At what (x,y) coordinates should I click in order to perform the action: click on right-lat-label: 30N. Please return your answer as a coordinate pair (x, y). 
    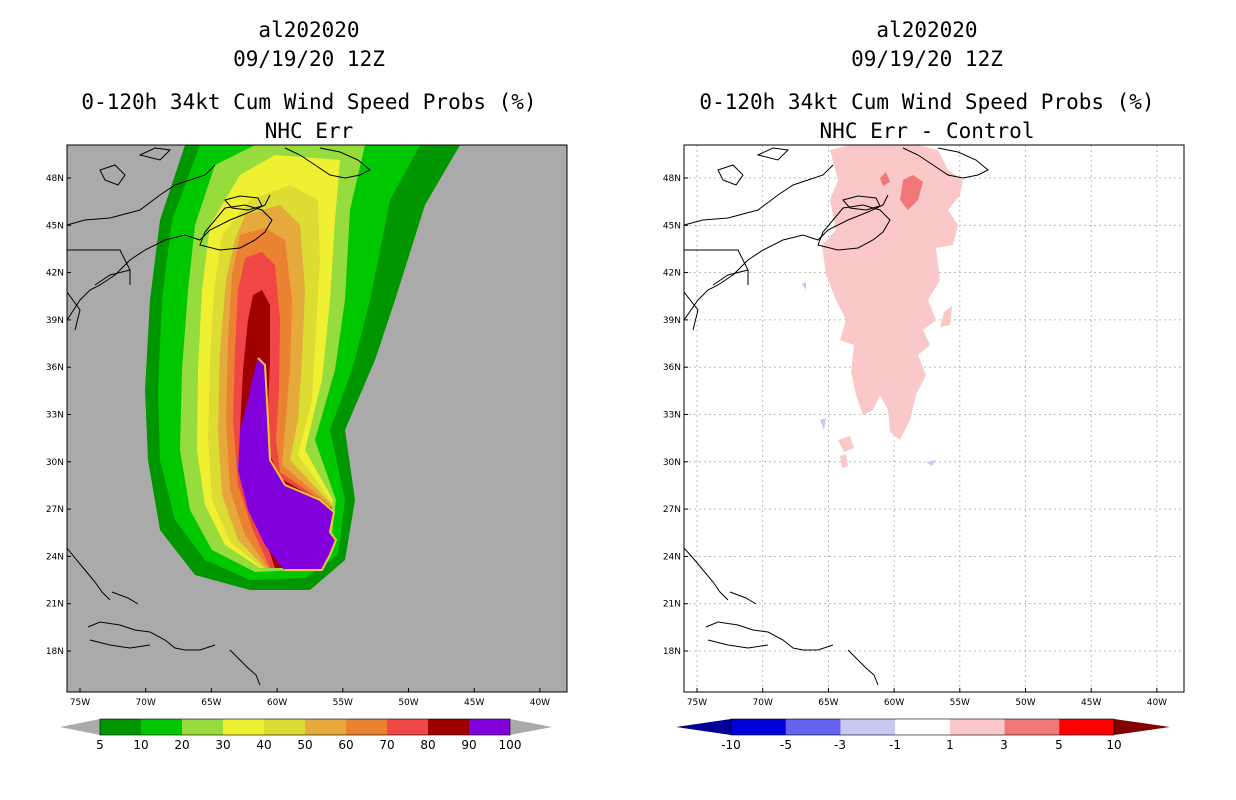
    Looking at the image, I should click on (672, 463).